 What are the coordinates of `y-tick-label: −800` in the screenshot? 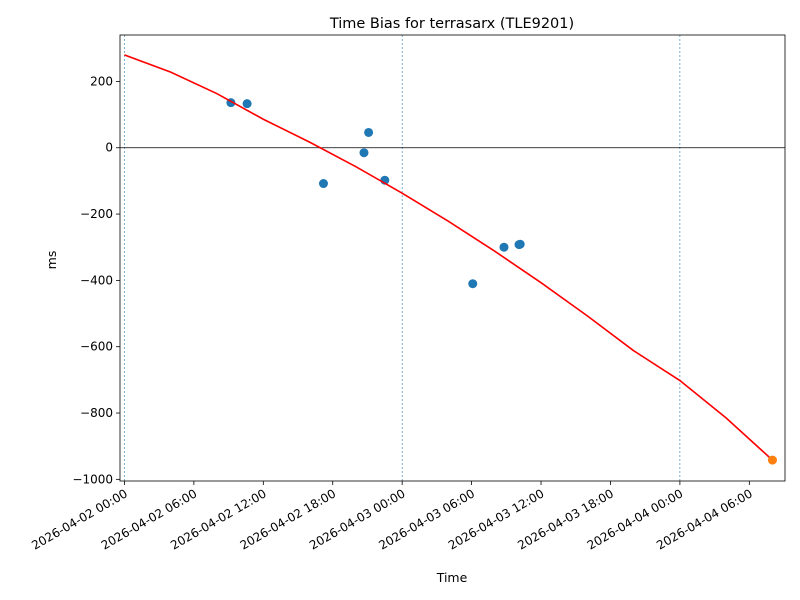 It's located at (96, 413).